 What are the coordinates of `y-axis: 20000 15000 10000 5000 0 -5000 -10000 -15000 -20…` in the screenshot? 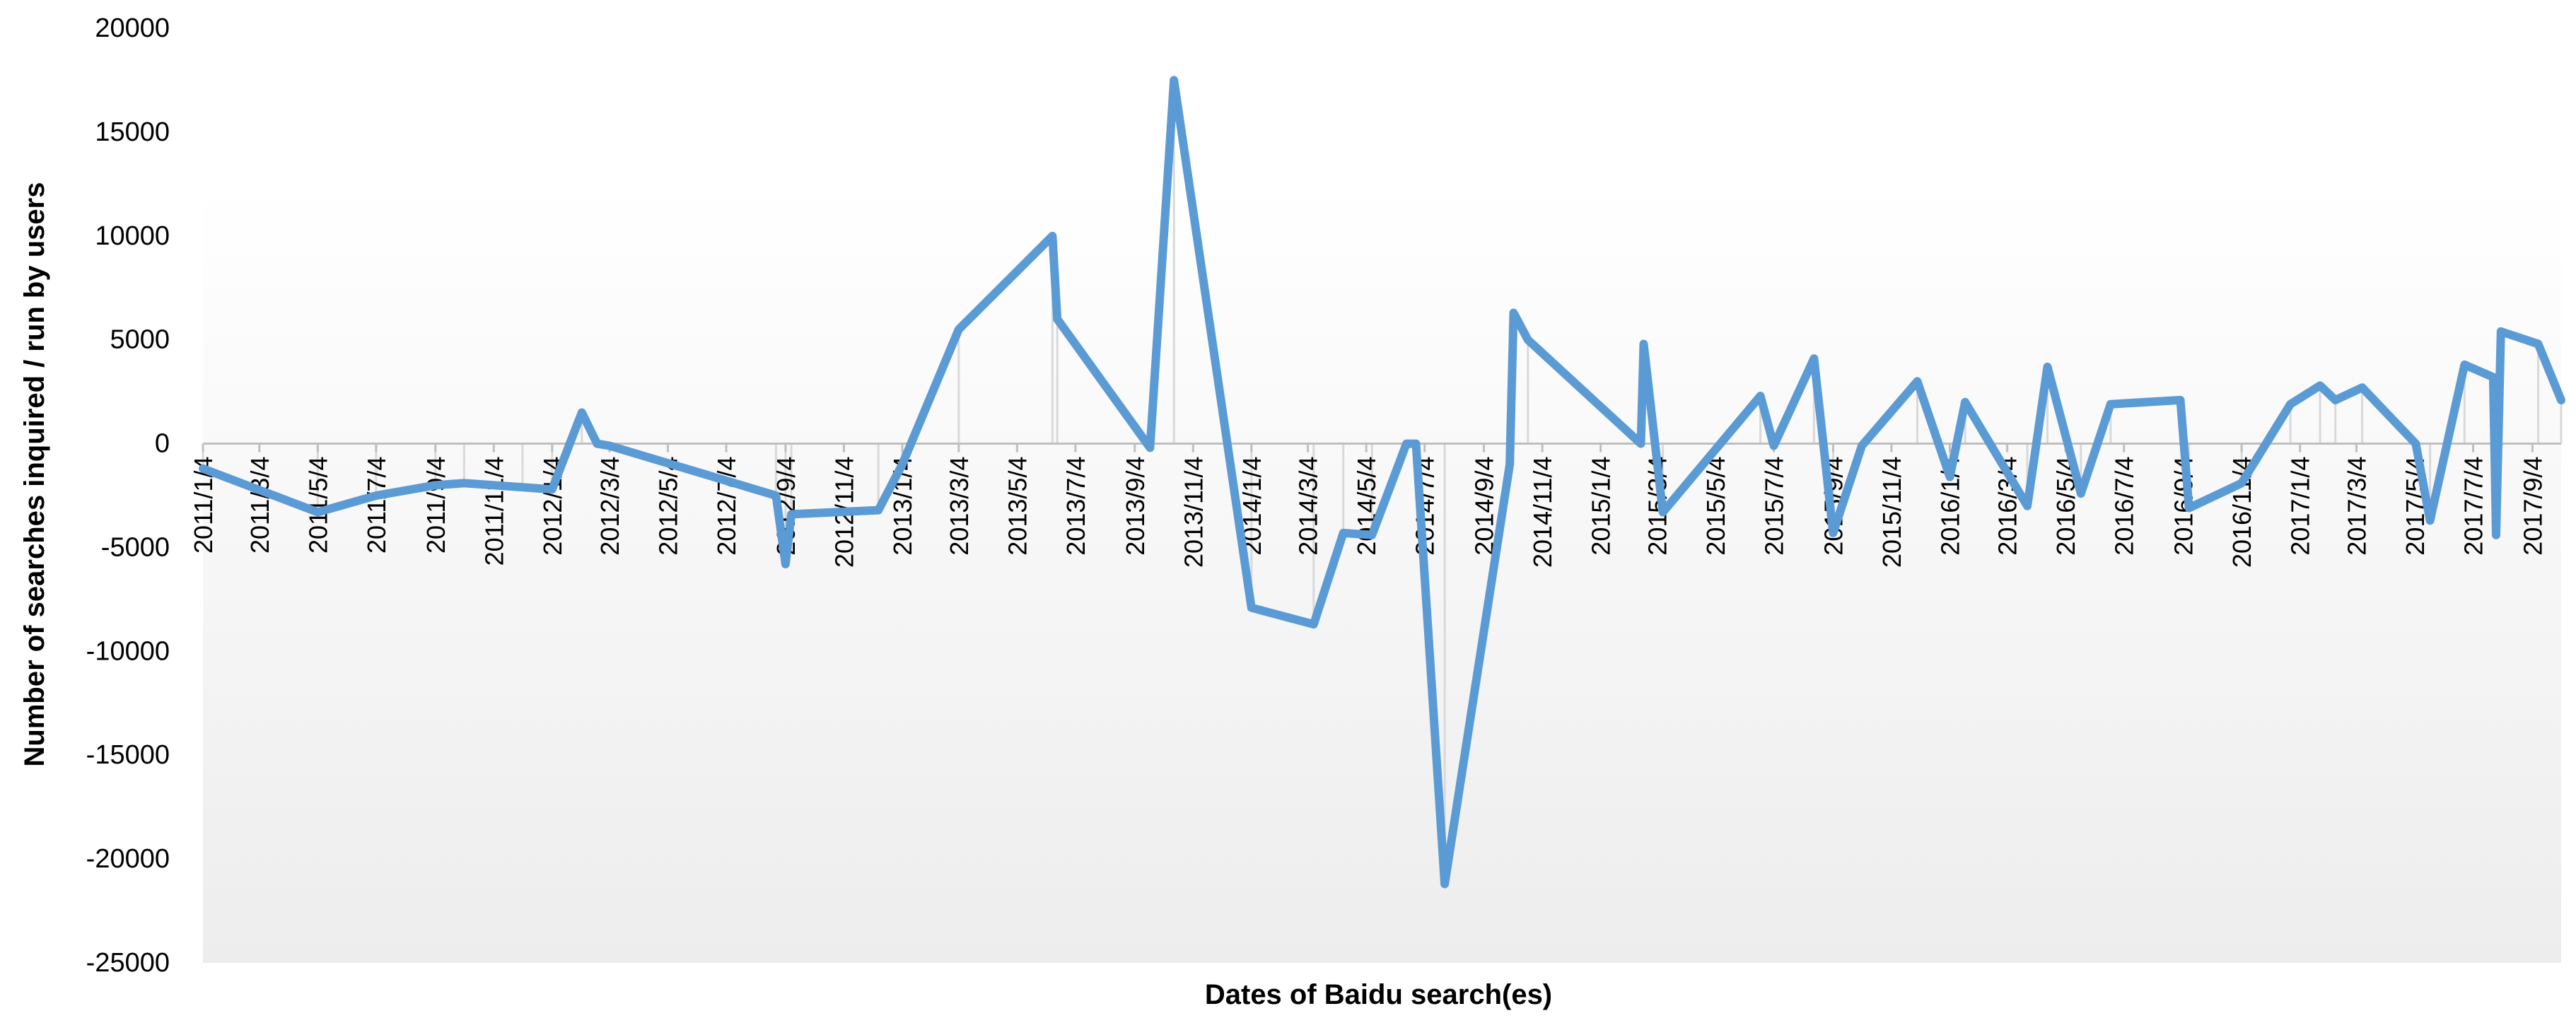 It's located at (128, 495).